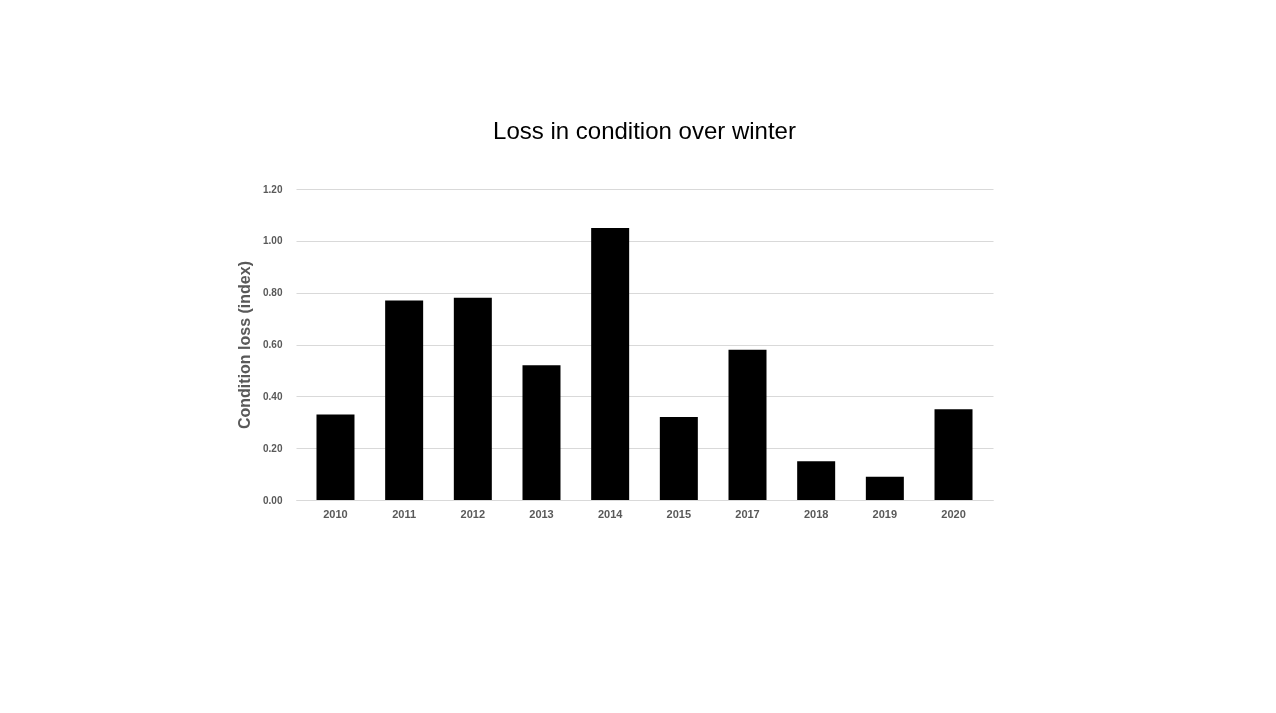  What do you see at coordinates (610, 513) in the screenshot?
I see `x-tick-label: 2014` at bounding box center [610, 513].